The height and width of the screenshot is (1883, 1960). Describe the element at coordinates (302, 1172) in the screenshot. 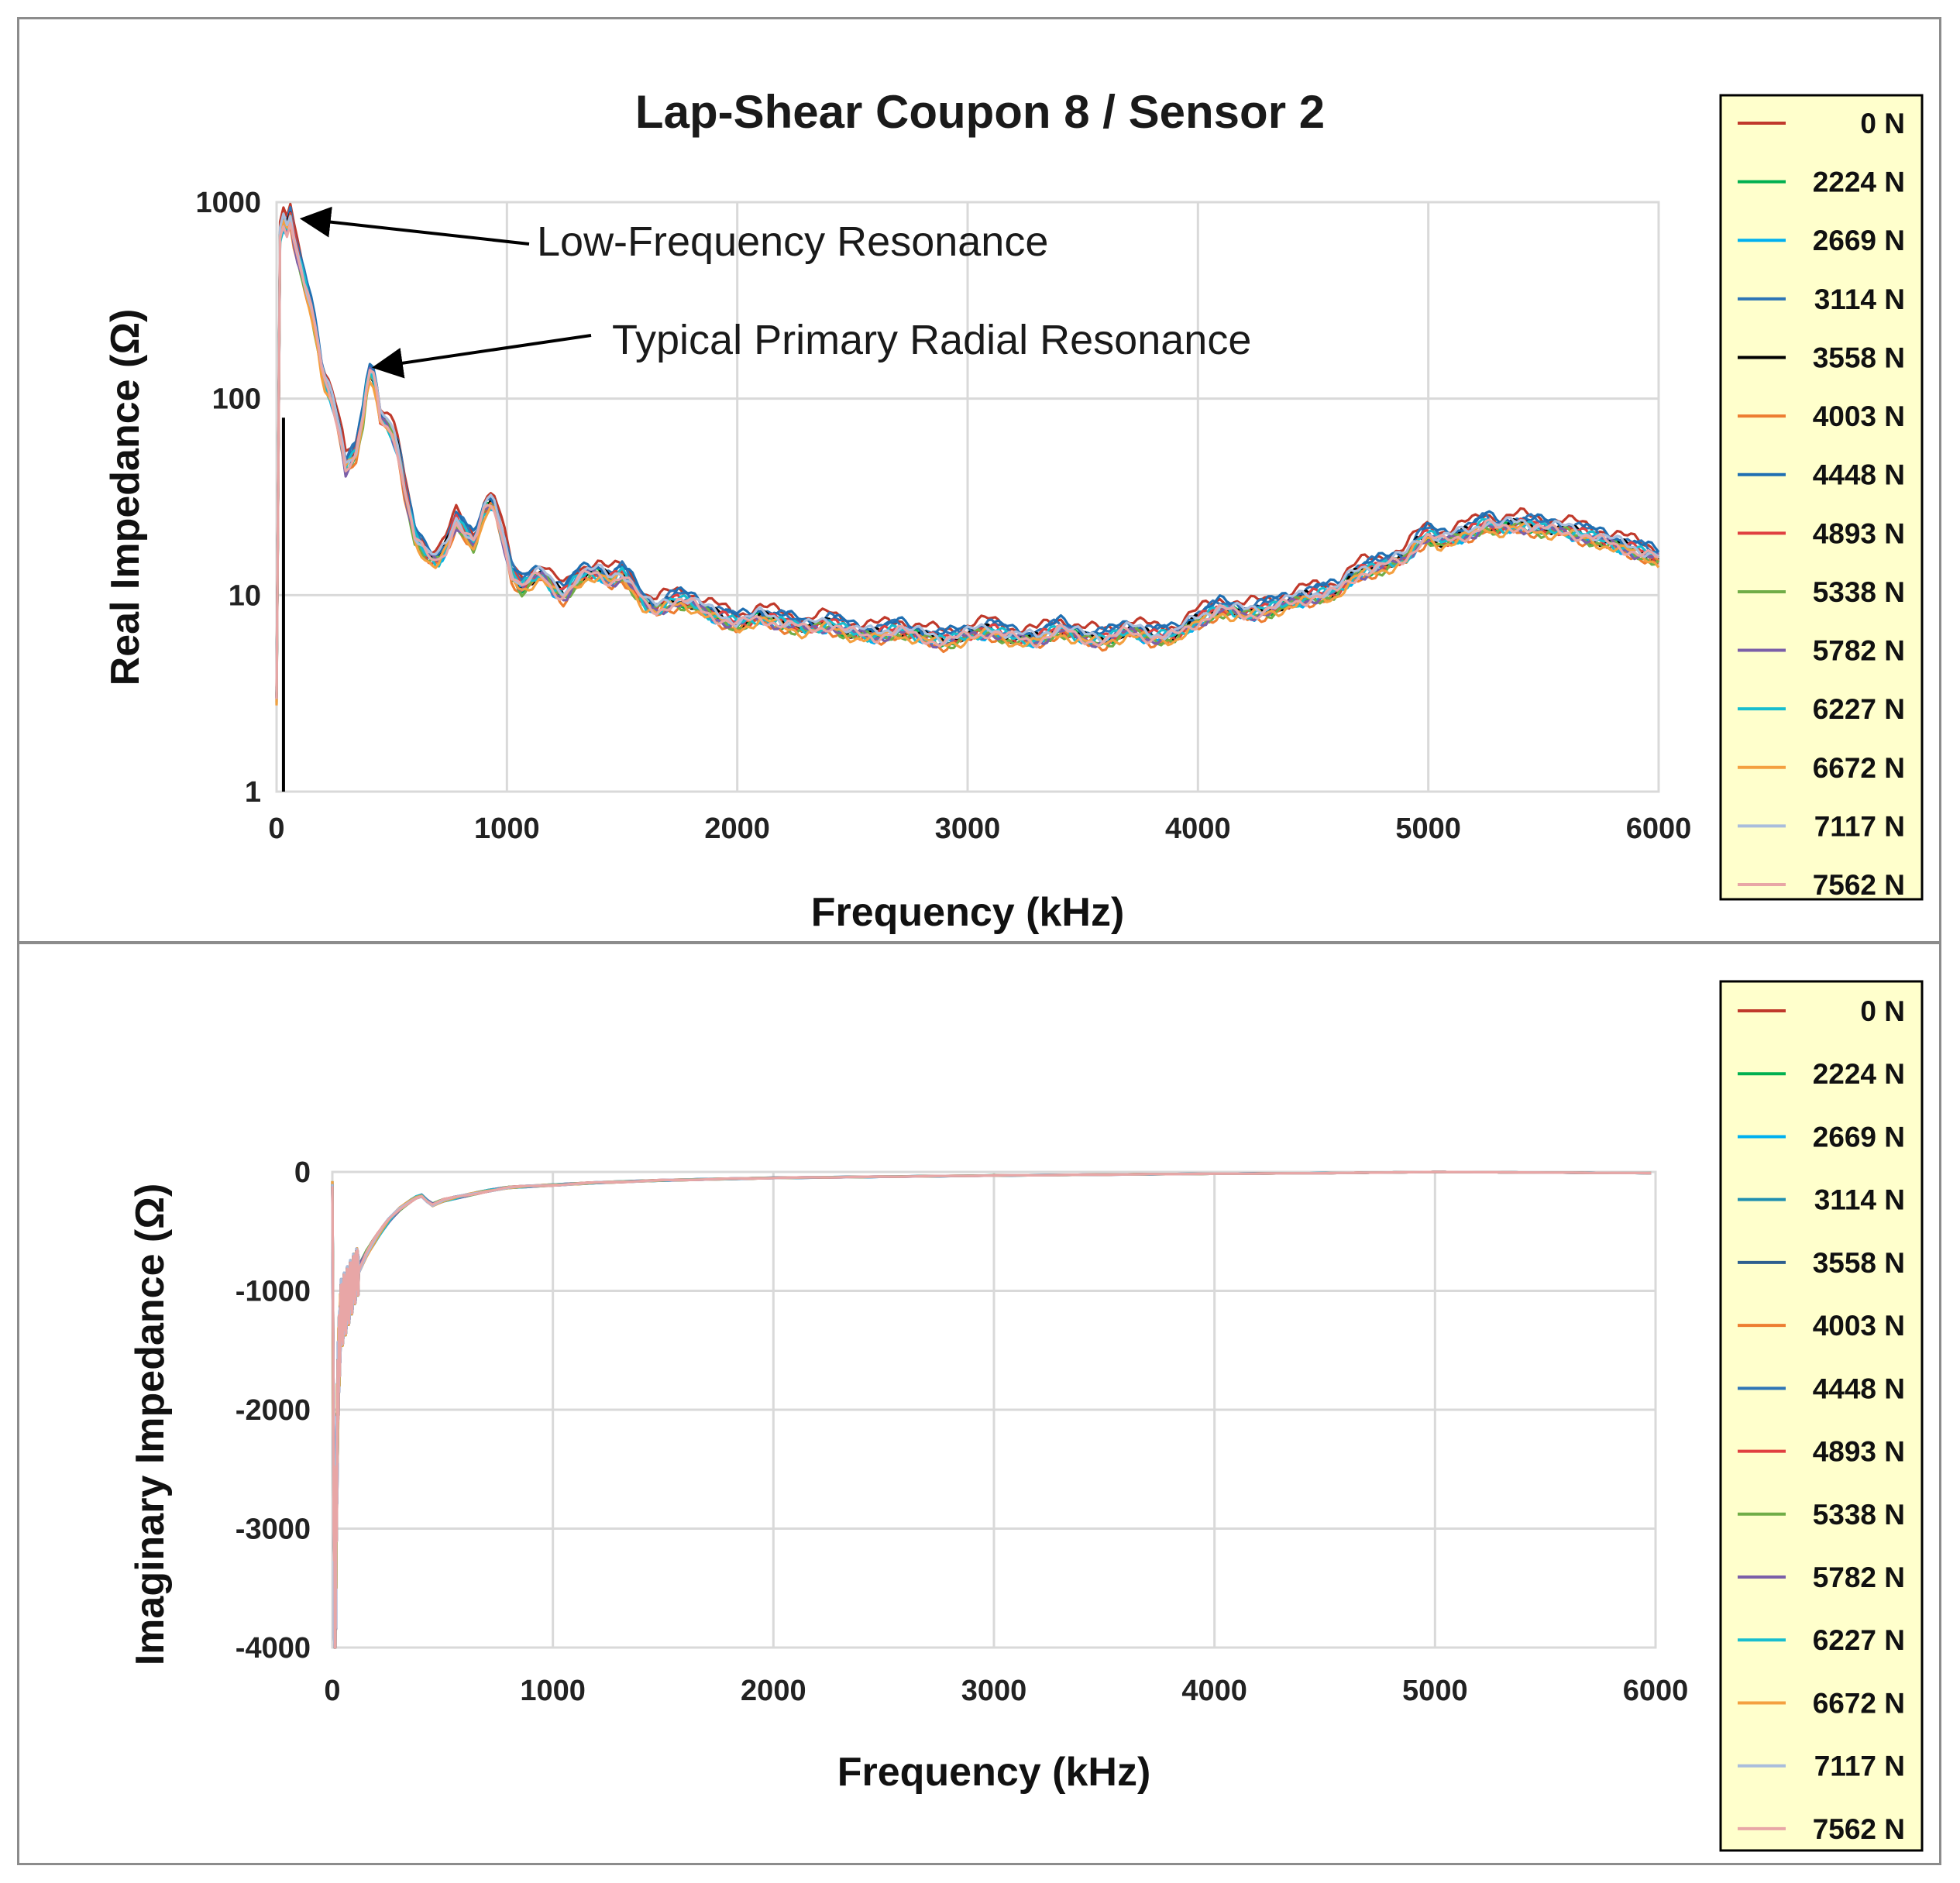

I see `y-tick-label: 0` at that location.